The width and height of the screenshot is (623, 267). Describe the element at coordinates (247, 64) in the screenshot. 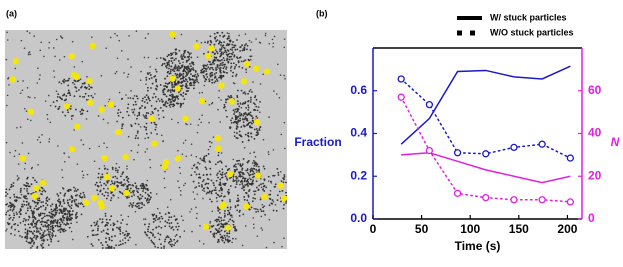

I see `yellow-particle` at that location.